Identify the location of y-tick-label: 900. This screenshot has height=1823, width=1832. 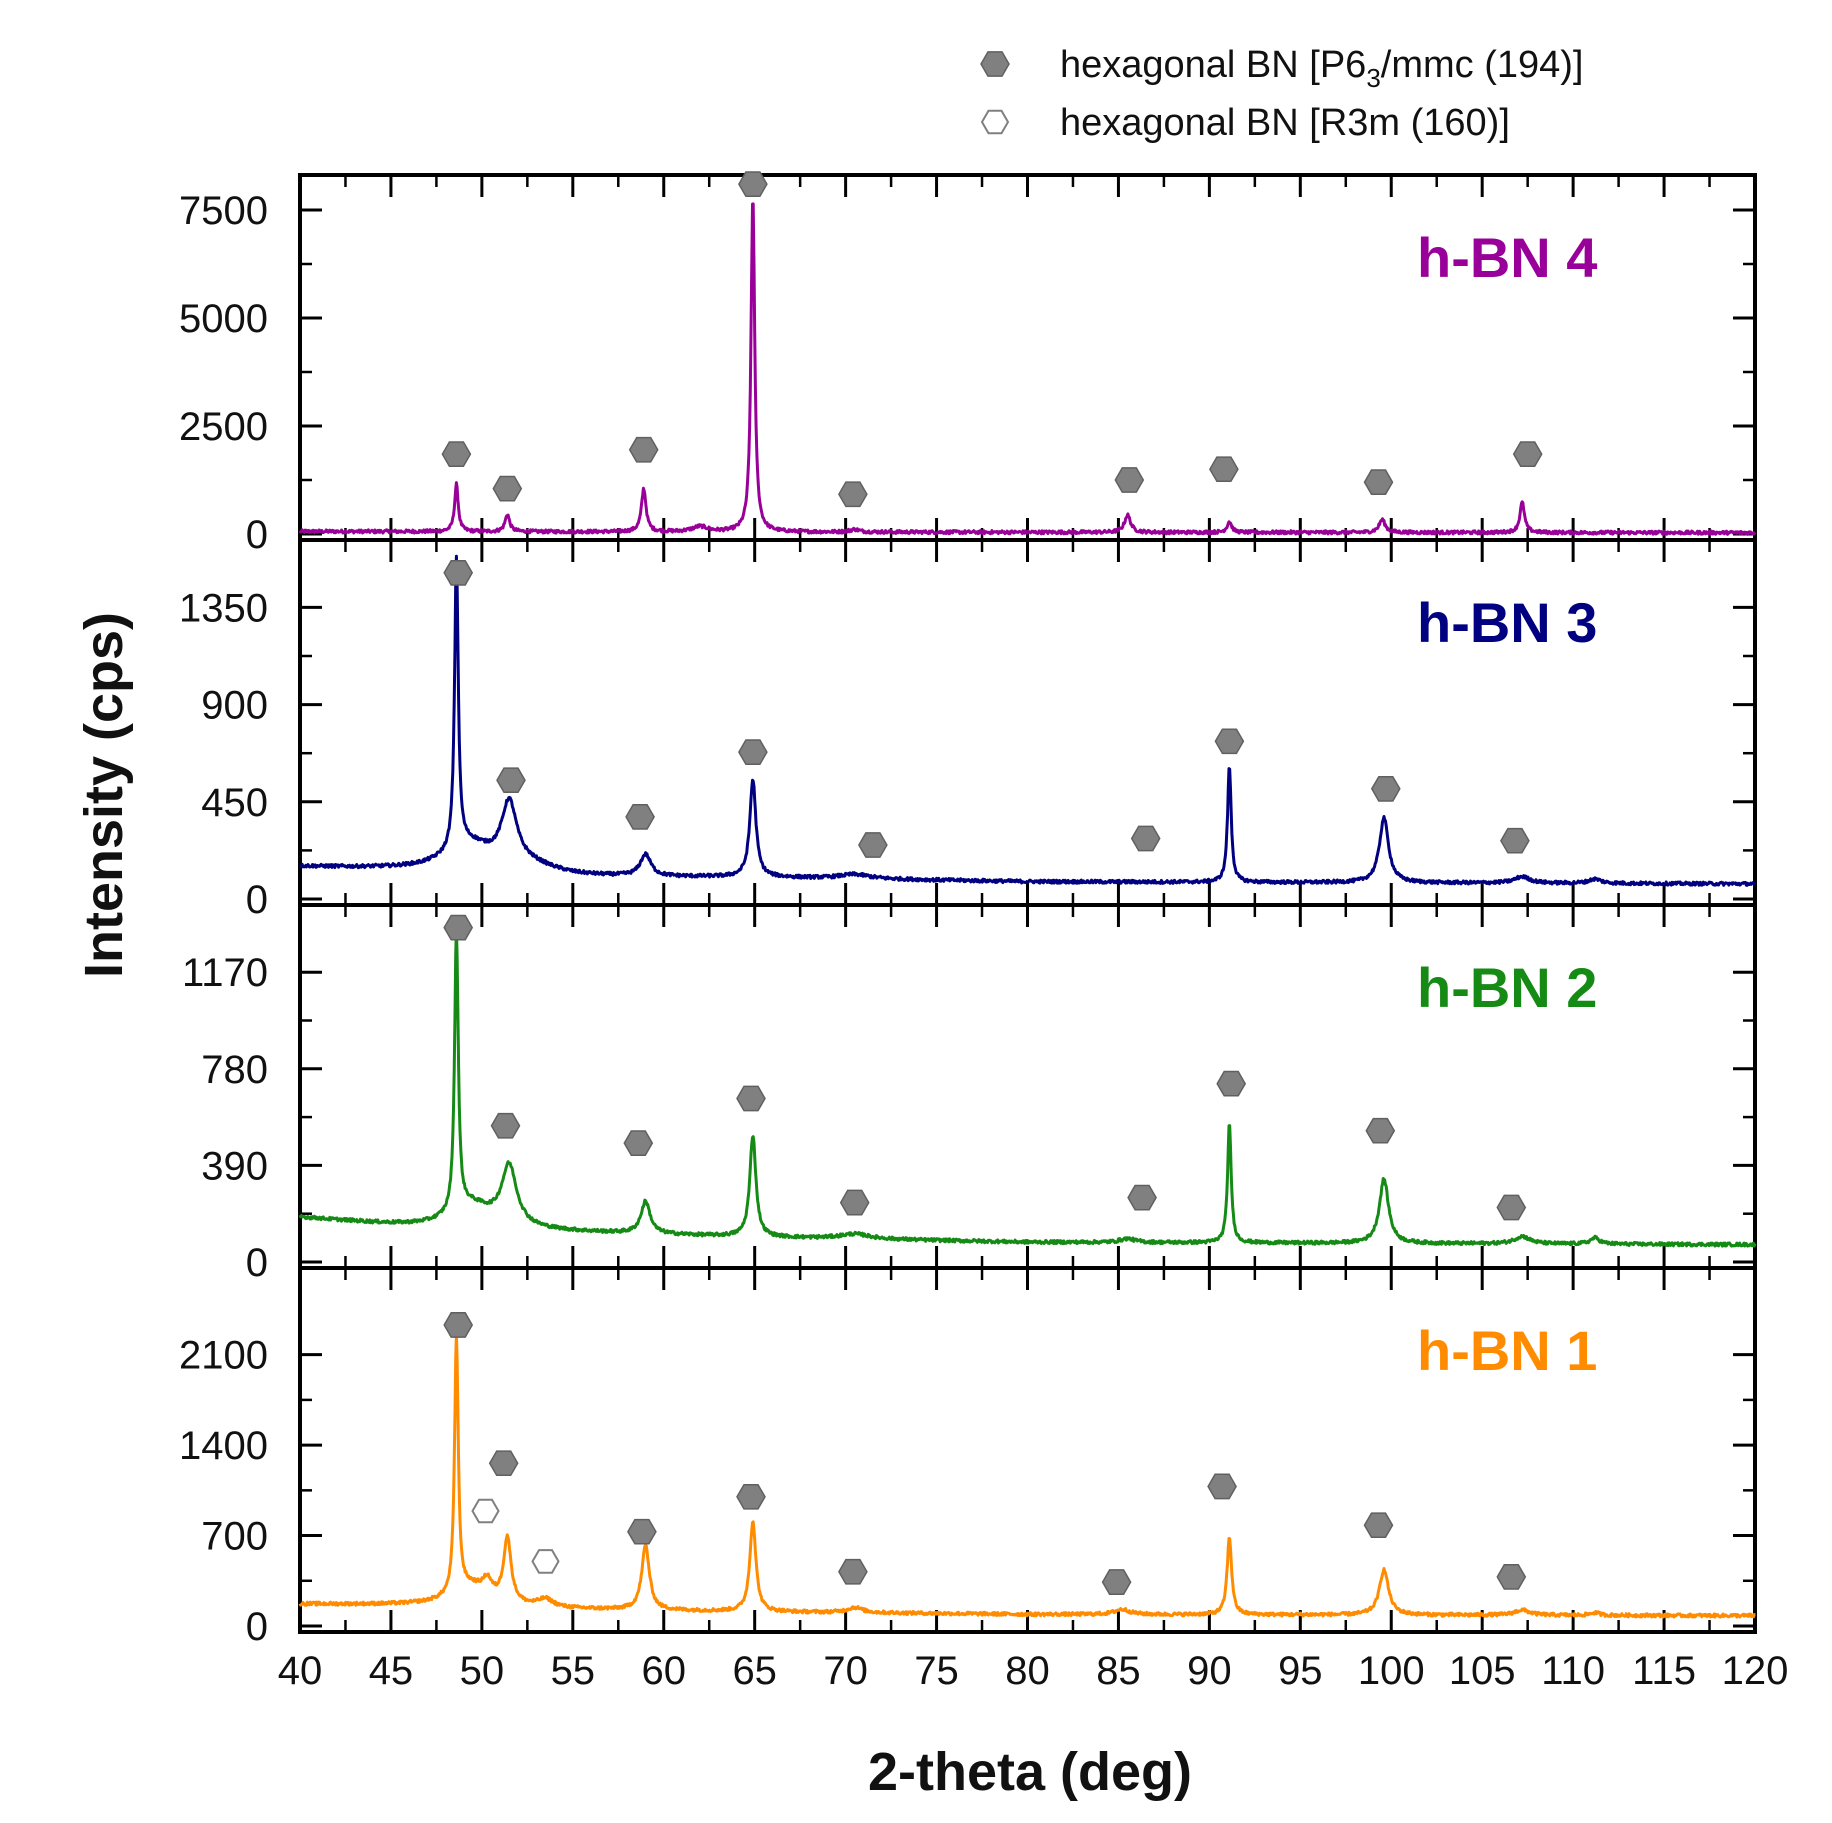
(234, 706).